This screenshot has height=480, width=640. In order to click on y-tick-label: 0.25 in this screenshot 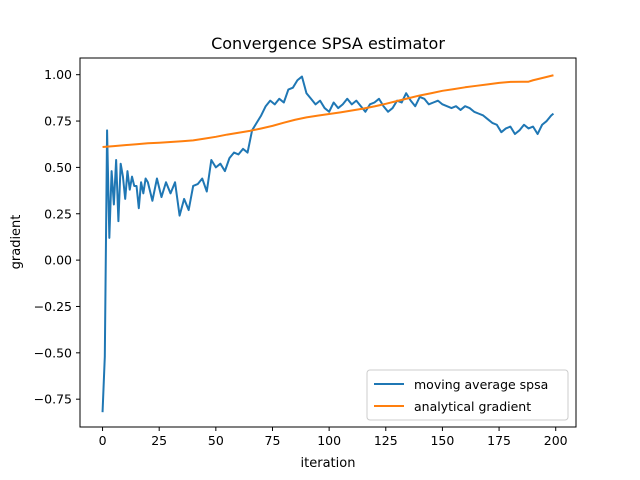, I will do `click(58, 213)`.